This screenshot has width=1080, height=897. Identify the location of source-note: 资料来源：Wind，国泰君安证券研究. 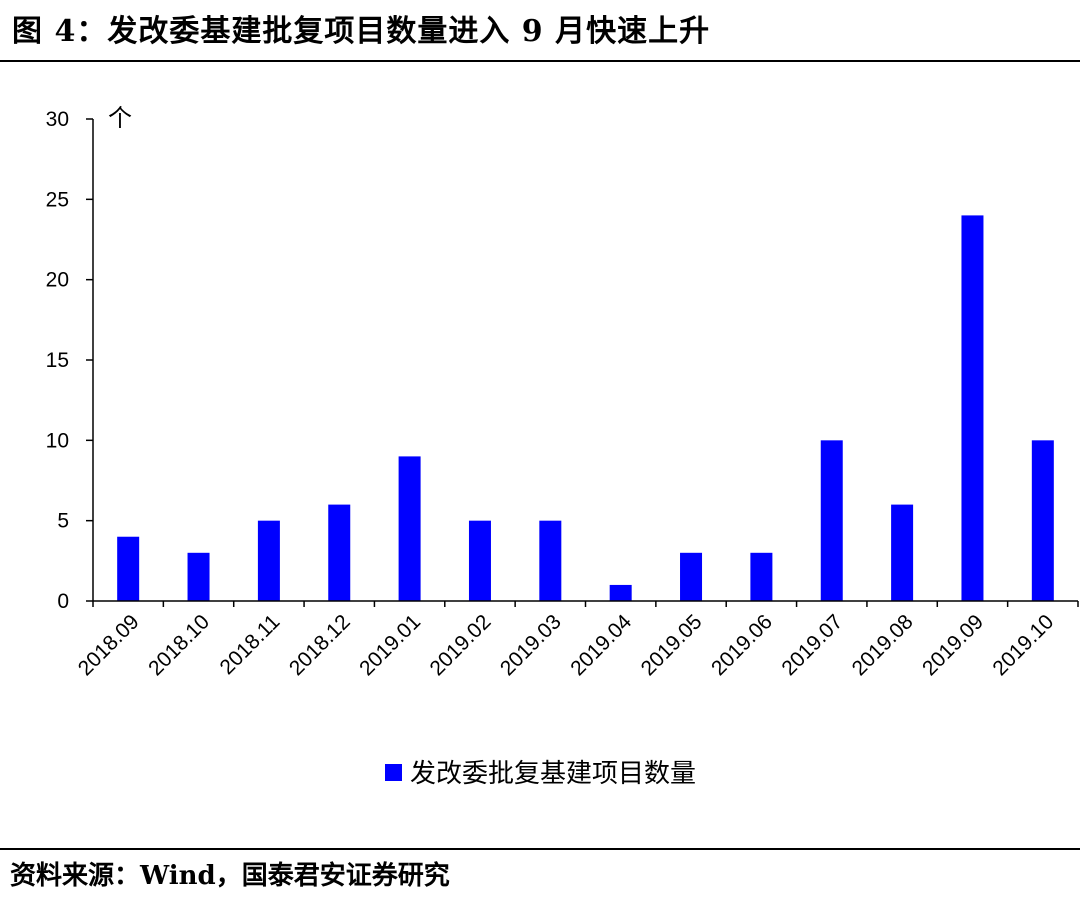
(230, 876).